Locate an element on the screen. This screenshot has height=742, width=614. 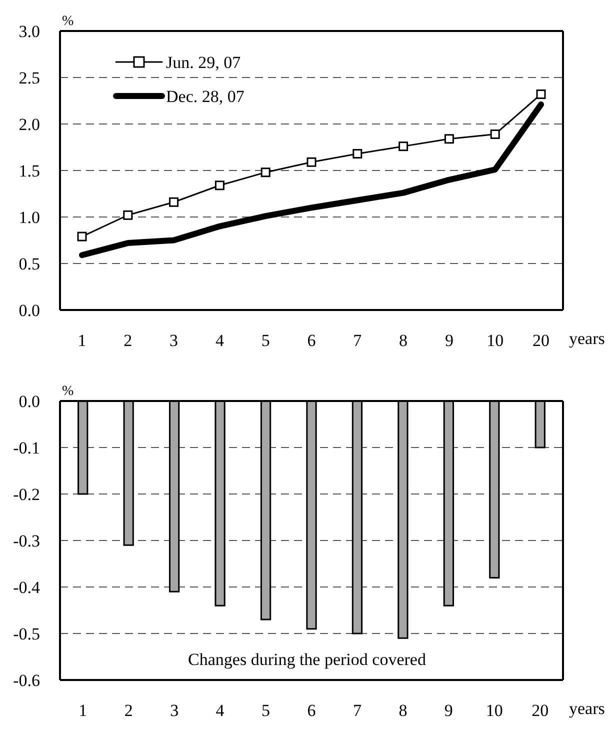
y-tick-label: 2.0 is located at coordinates (29, 124).